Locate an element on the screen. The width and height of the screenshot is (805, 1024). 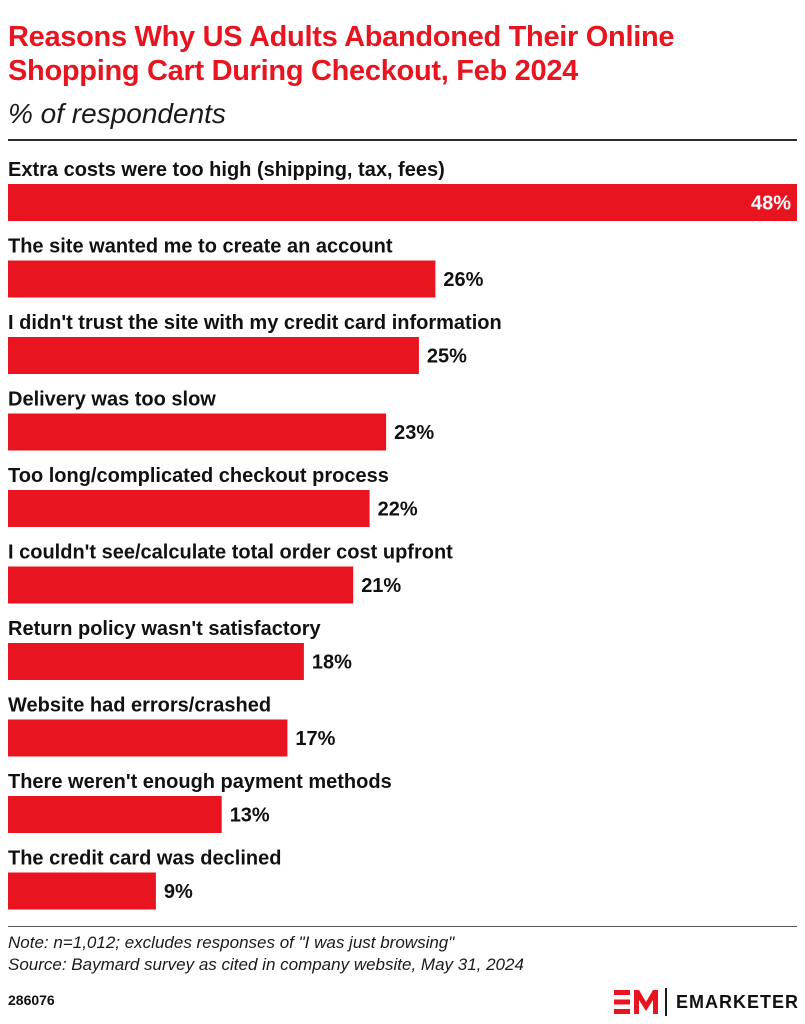
brand-divider is located at coordinates (665, 1002).